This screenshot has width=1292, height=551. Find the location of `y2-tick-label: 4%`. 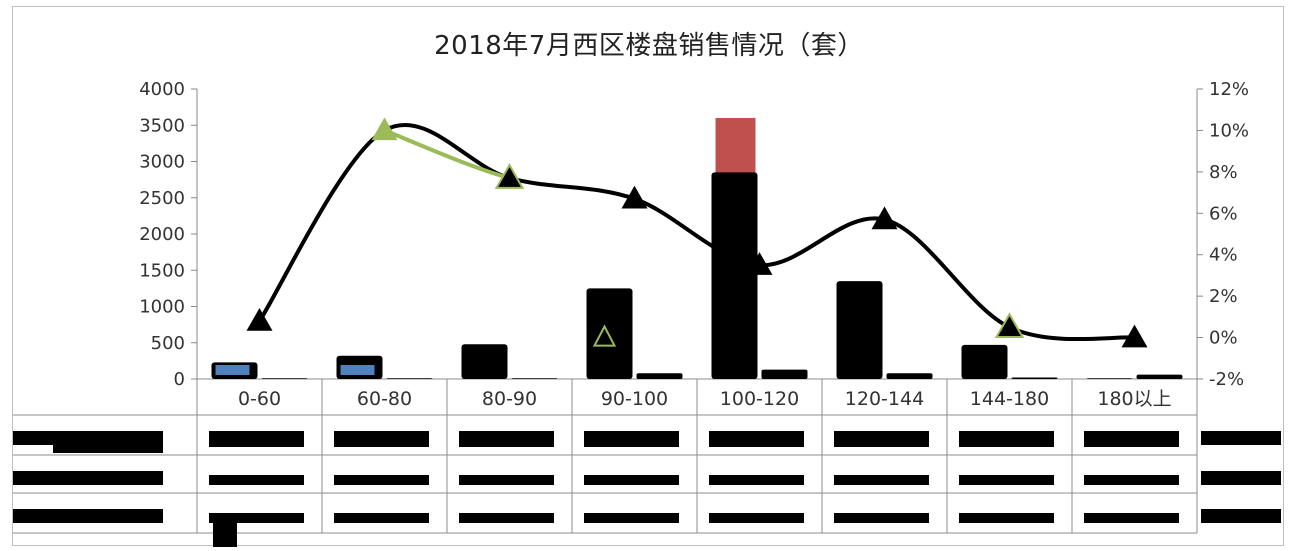

y2-tick-label: 4% is located at coordinates (1223, 255).